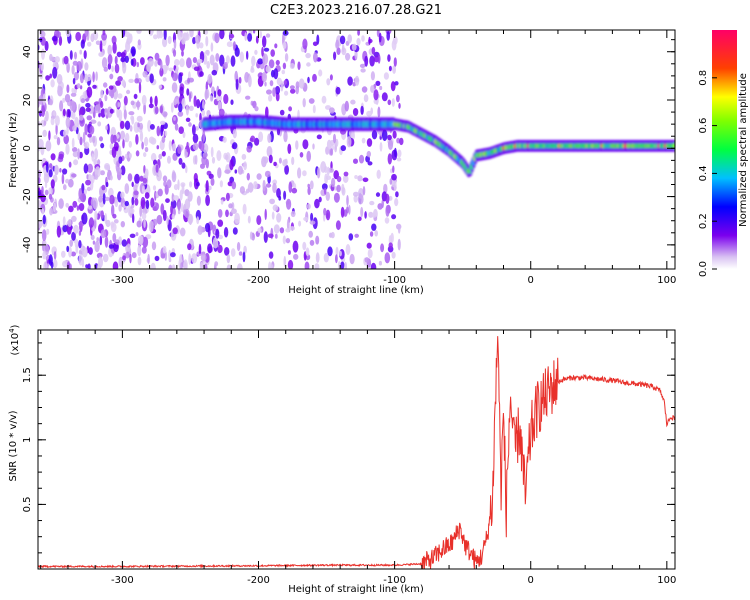 The height and width of the screenshot is (600, 750). I want to click on spectrogram-x-tick-label: -300, so click(122, 280).